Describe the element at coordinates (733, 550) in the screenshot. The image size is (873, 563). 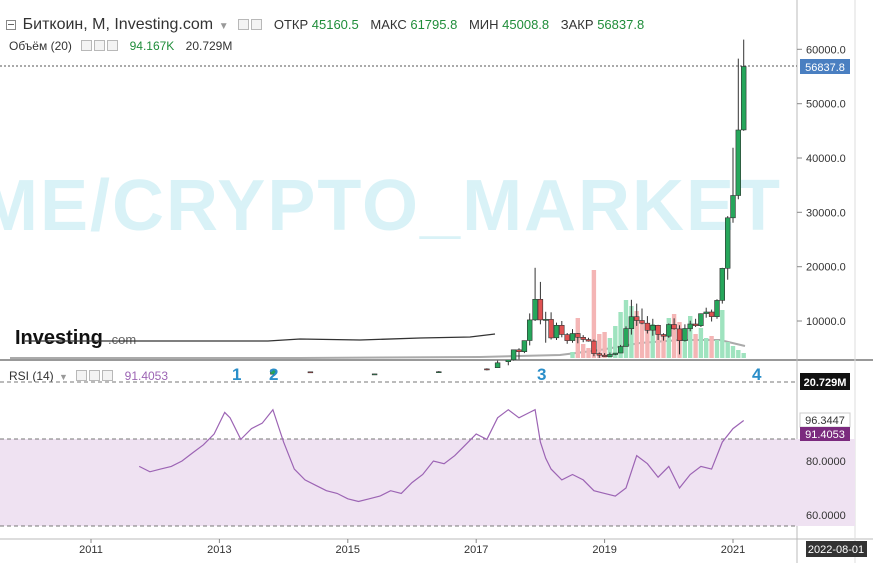
I see `time-tick-label: 2021` at that location.